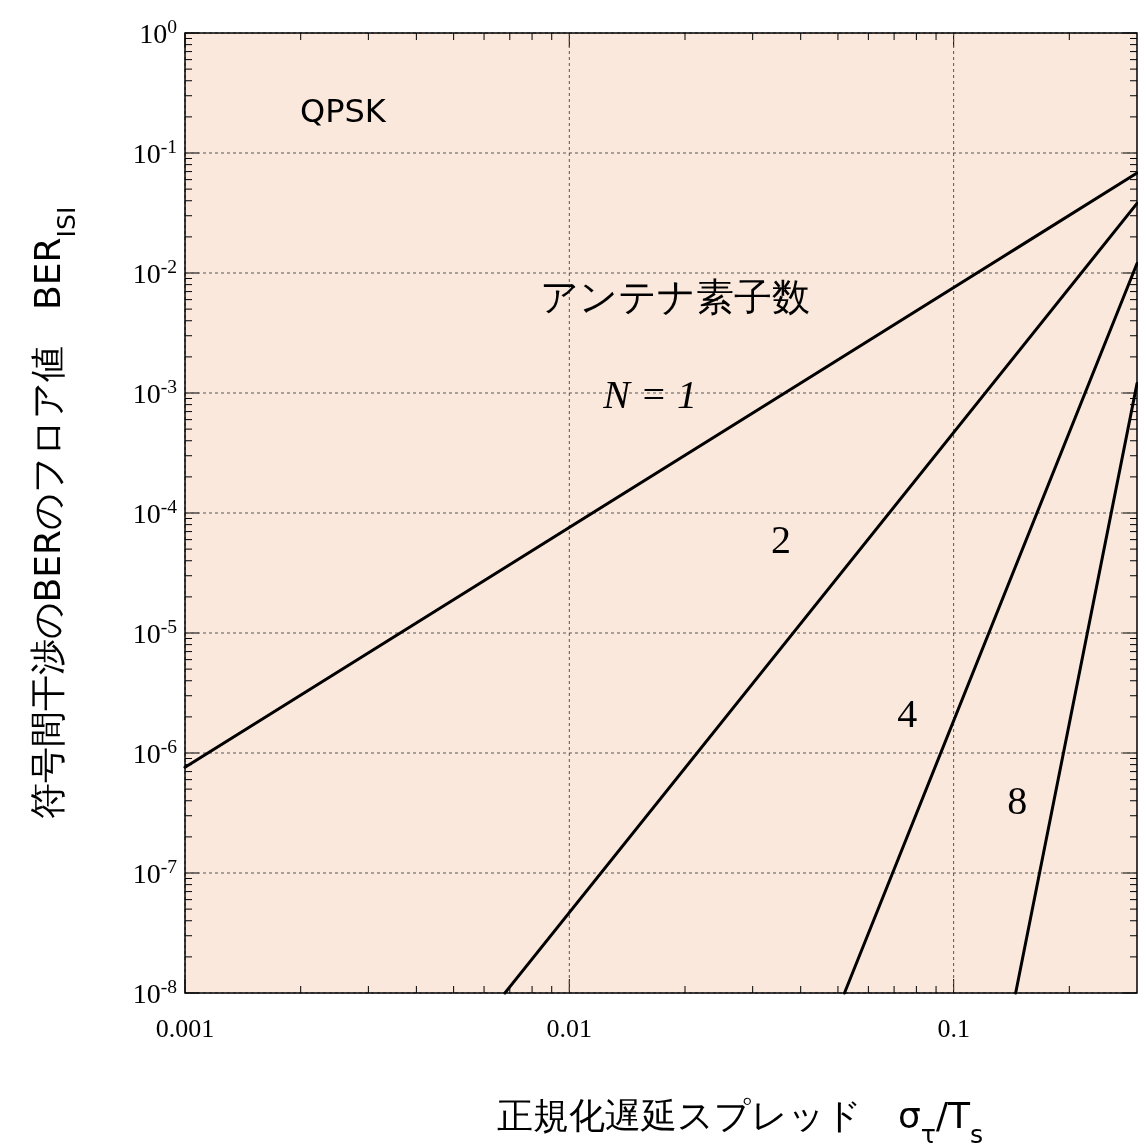  What do you see at coordinates (649, 395) in the screenshot?
I see `series-label: N = 1` at bounding box center [649, 395].